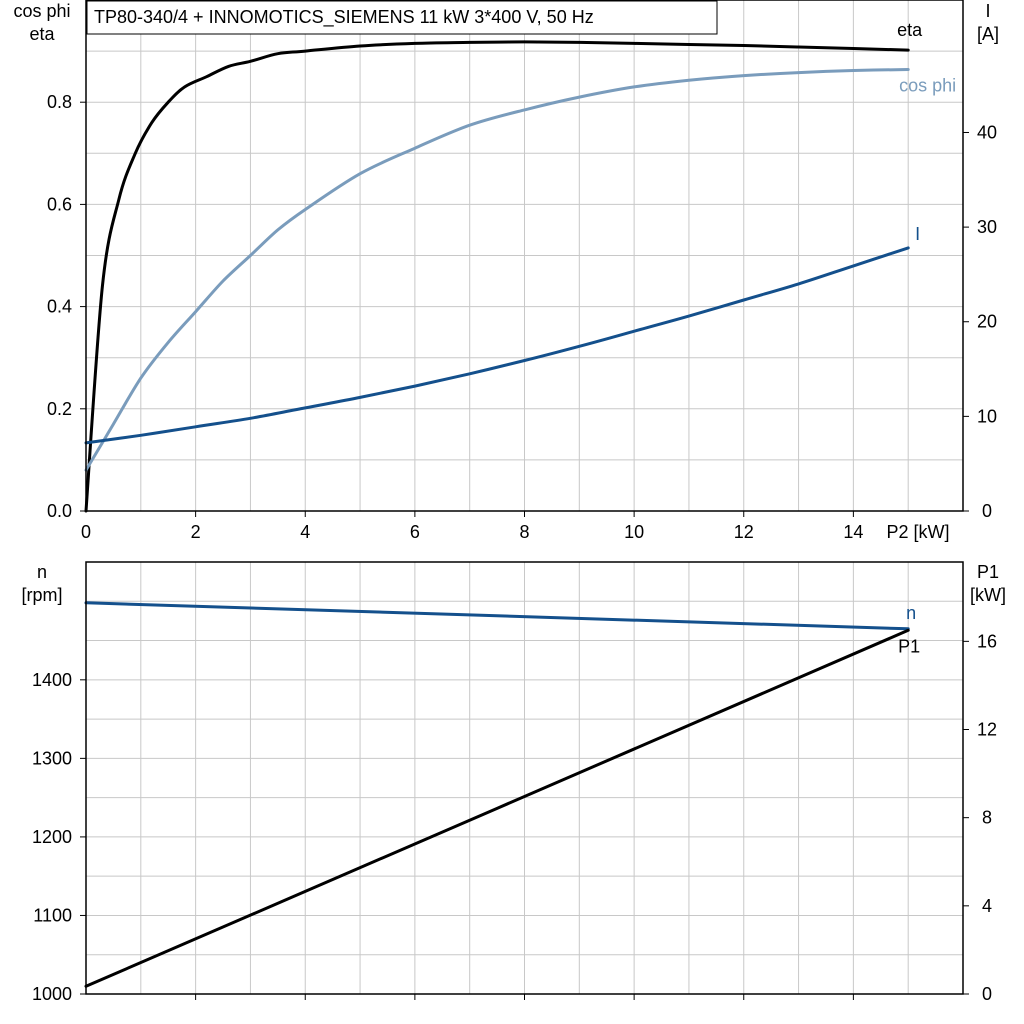 This screenshot has width=1024, height=1024. What do you see at coordinates (52, 758) in the screenshot?
I see `left-axis-tick-label: 1300` at bounding box center [52, 758].